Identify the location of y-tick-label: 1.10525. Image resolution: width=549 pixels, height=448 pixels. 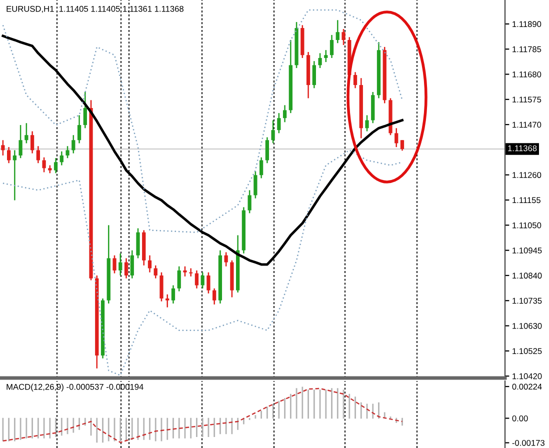
(527, 351).